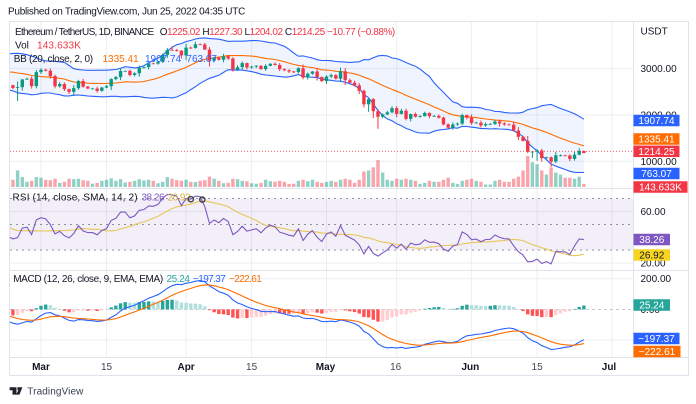 This screenshot has height=404, width=696. What do you see at coordinates (396, 367) in the screenshot?
I see `svg-text: 16` at bounding box center [396, 367].